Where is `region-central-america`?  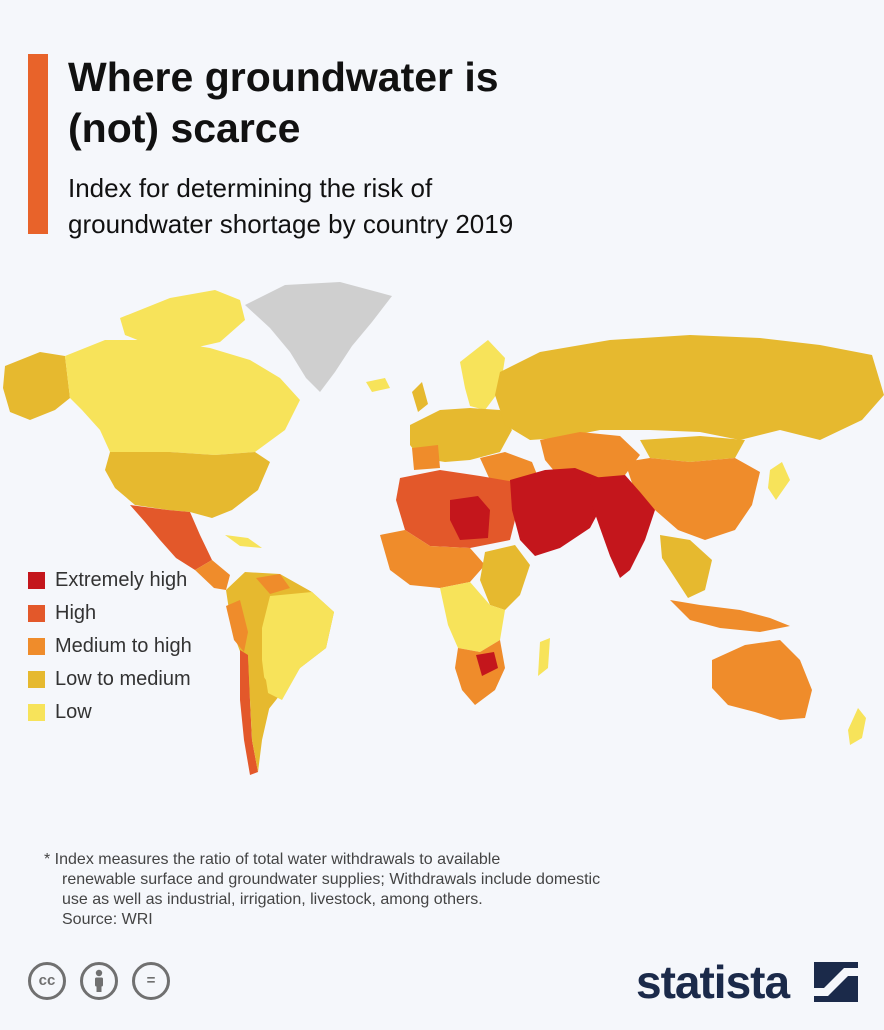 region-central-america is located at coordinates (212, 575).